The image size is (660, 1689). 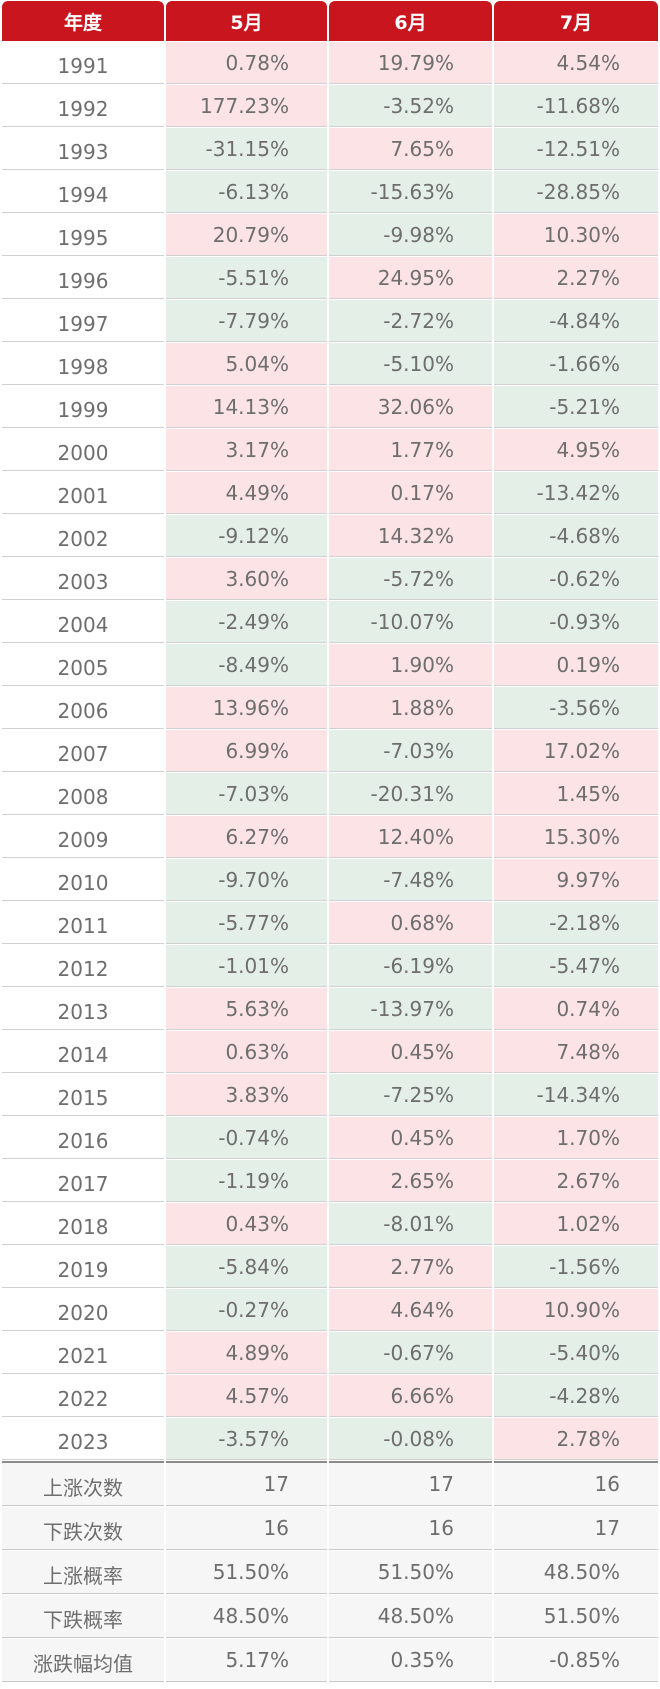 What do you see at coordinates (410, 1009) in the screenshot?
I see `return-cell: -13.97%` at bounding box center [410, 1009].